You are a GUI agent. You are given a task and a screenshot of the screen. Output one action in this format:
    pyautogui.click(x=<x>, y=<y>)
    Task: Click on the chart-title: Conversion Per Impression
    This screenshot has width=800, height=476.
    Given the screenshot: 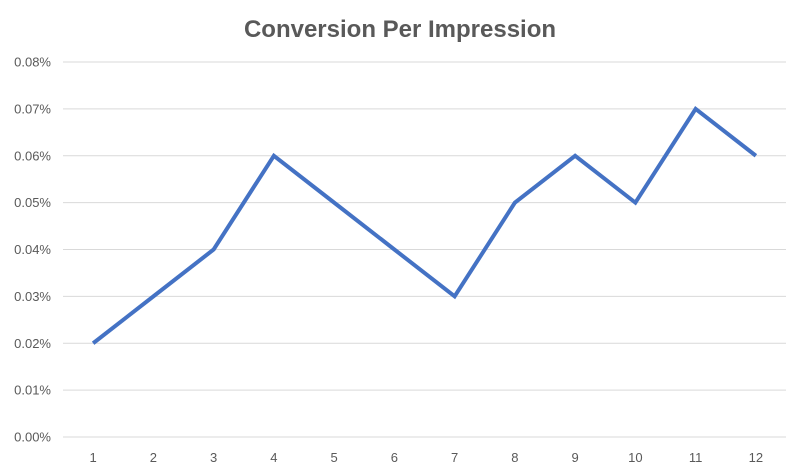 What is the action you would take?
    pyautogui.click(x=400, y=29)
    